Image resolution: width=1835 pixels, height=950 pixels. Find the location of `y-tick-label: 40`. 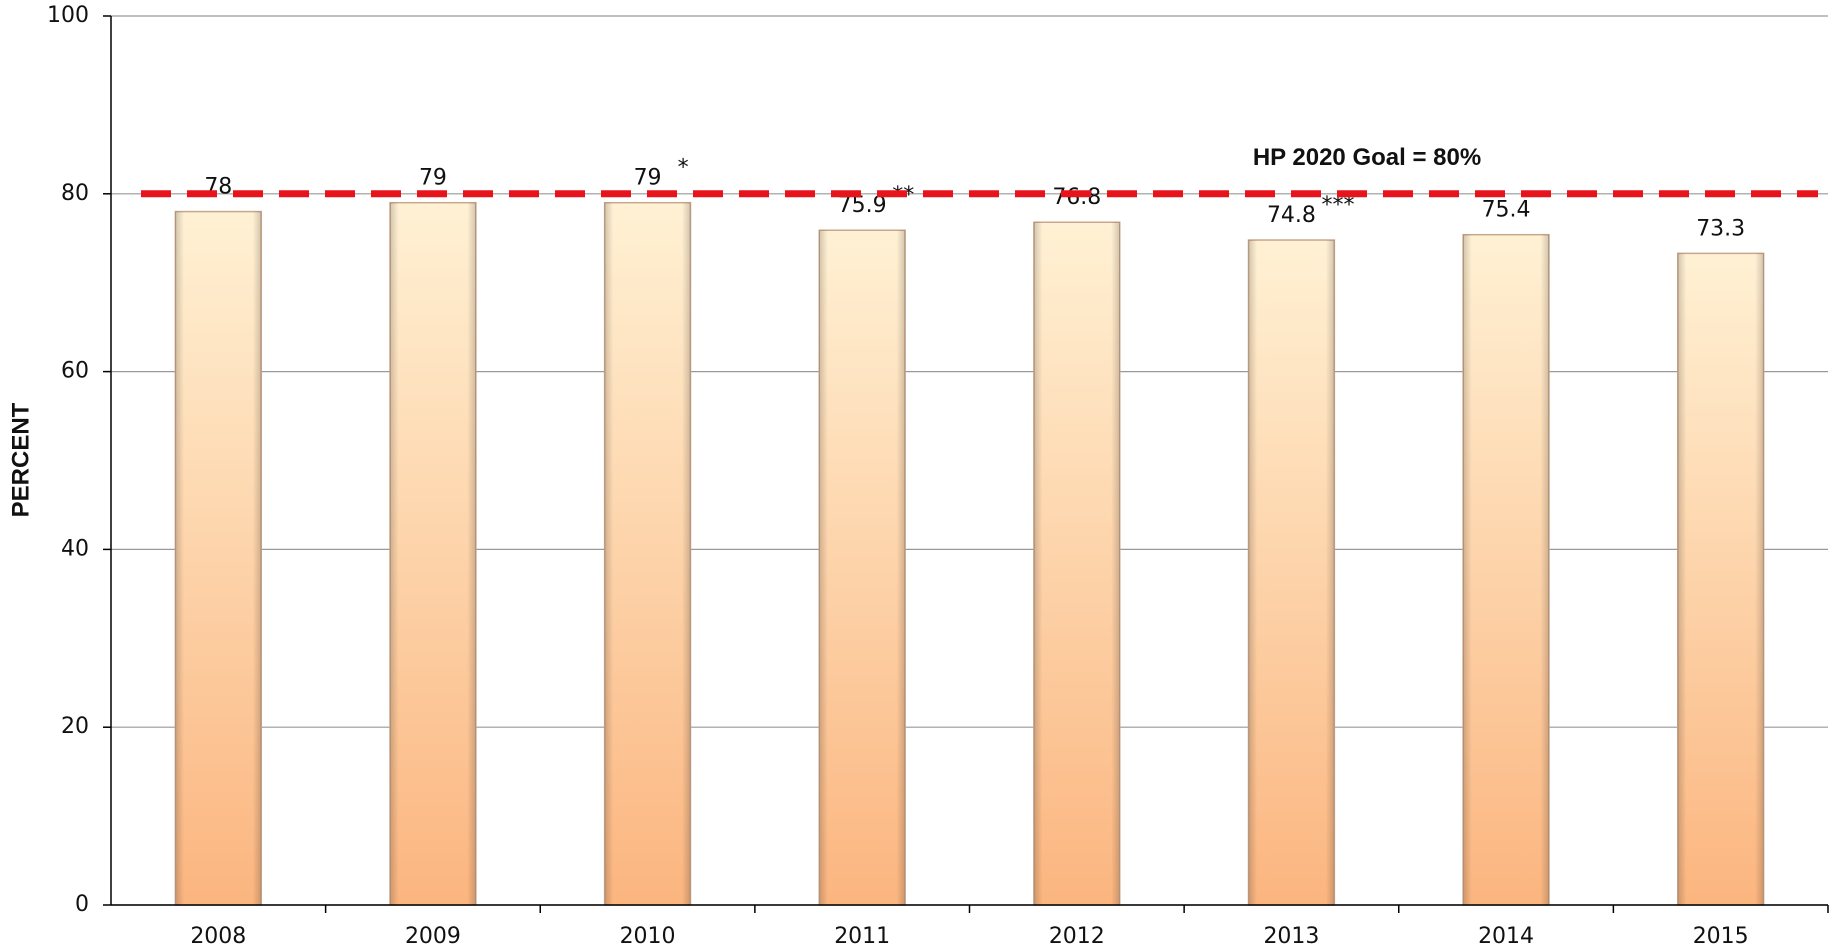

y-tick-label: 40 is located at coordinates (75, 548).